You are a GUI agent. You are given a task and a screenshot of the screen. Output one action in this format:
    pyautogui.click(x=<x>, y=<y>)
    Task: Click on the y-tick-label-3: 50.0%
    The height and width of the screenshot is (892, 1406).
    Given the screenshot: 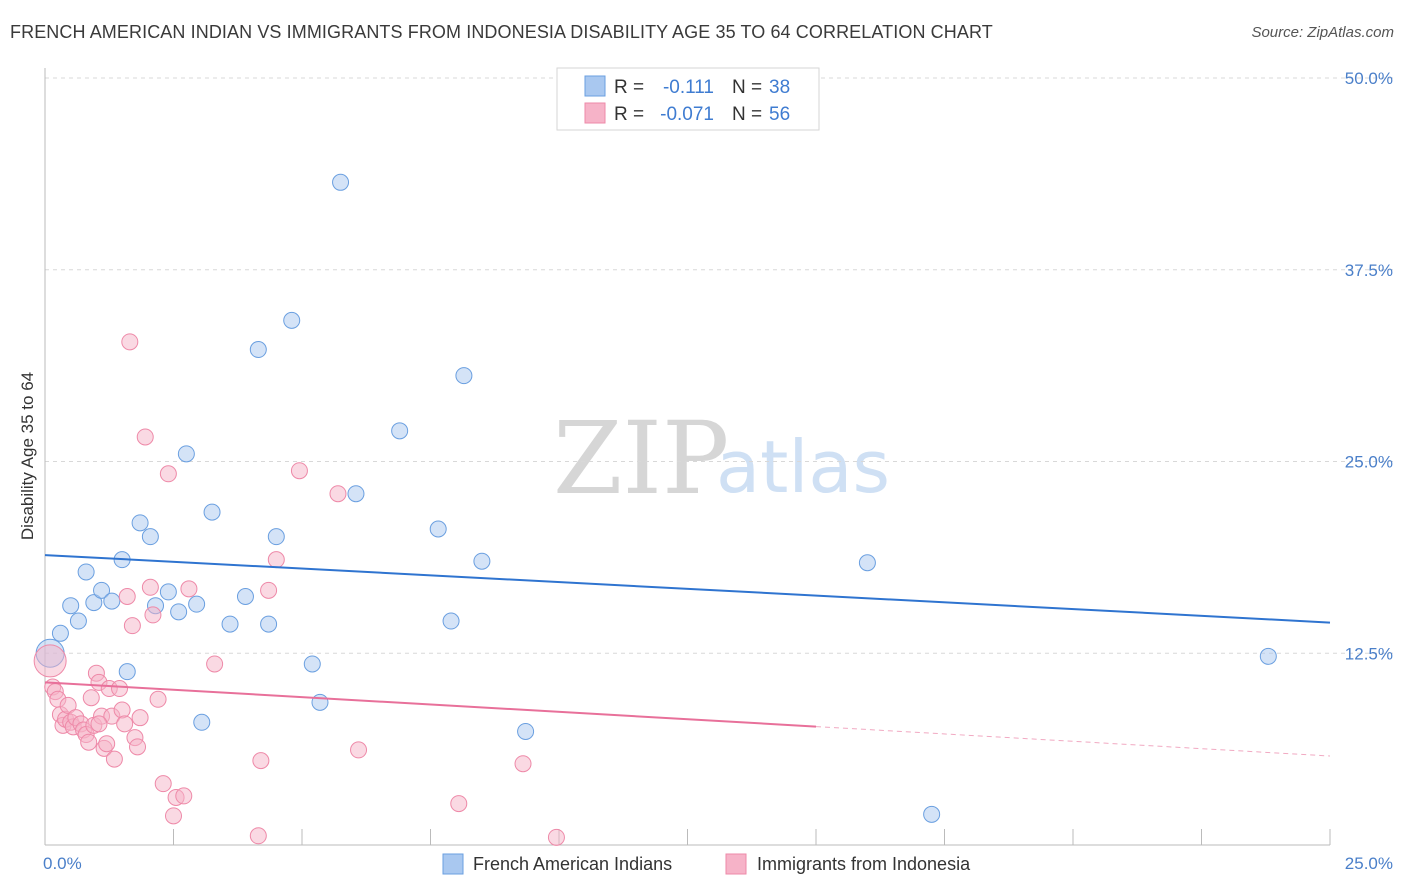 What is the action you would take?
    pyautogui.click(x=1369, y=78)
    